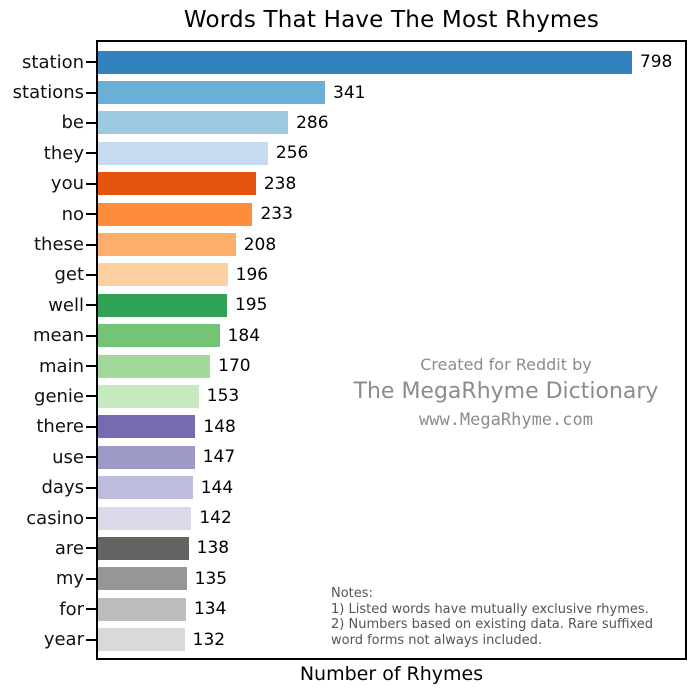 Image resolution: width=700 pixels, height=700 pixels. Describe the element at coordinates (209, 639) in the screenshot. I see `bar-value-label: 132` at that location.